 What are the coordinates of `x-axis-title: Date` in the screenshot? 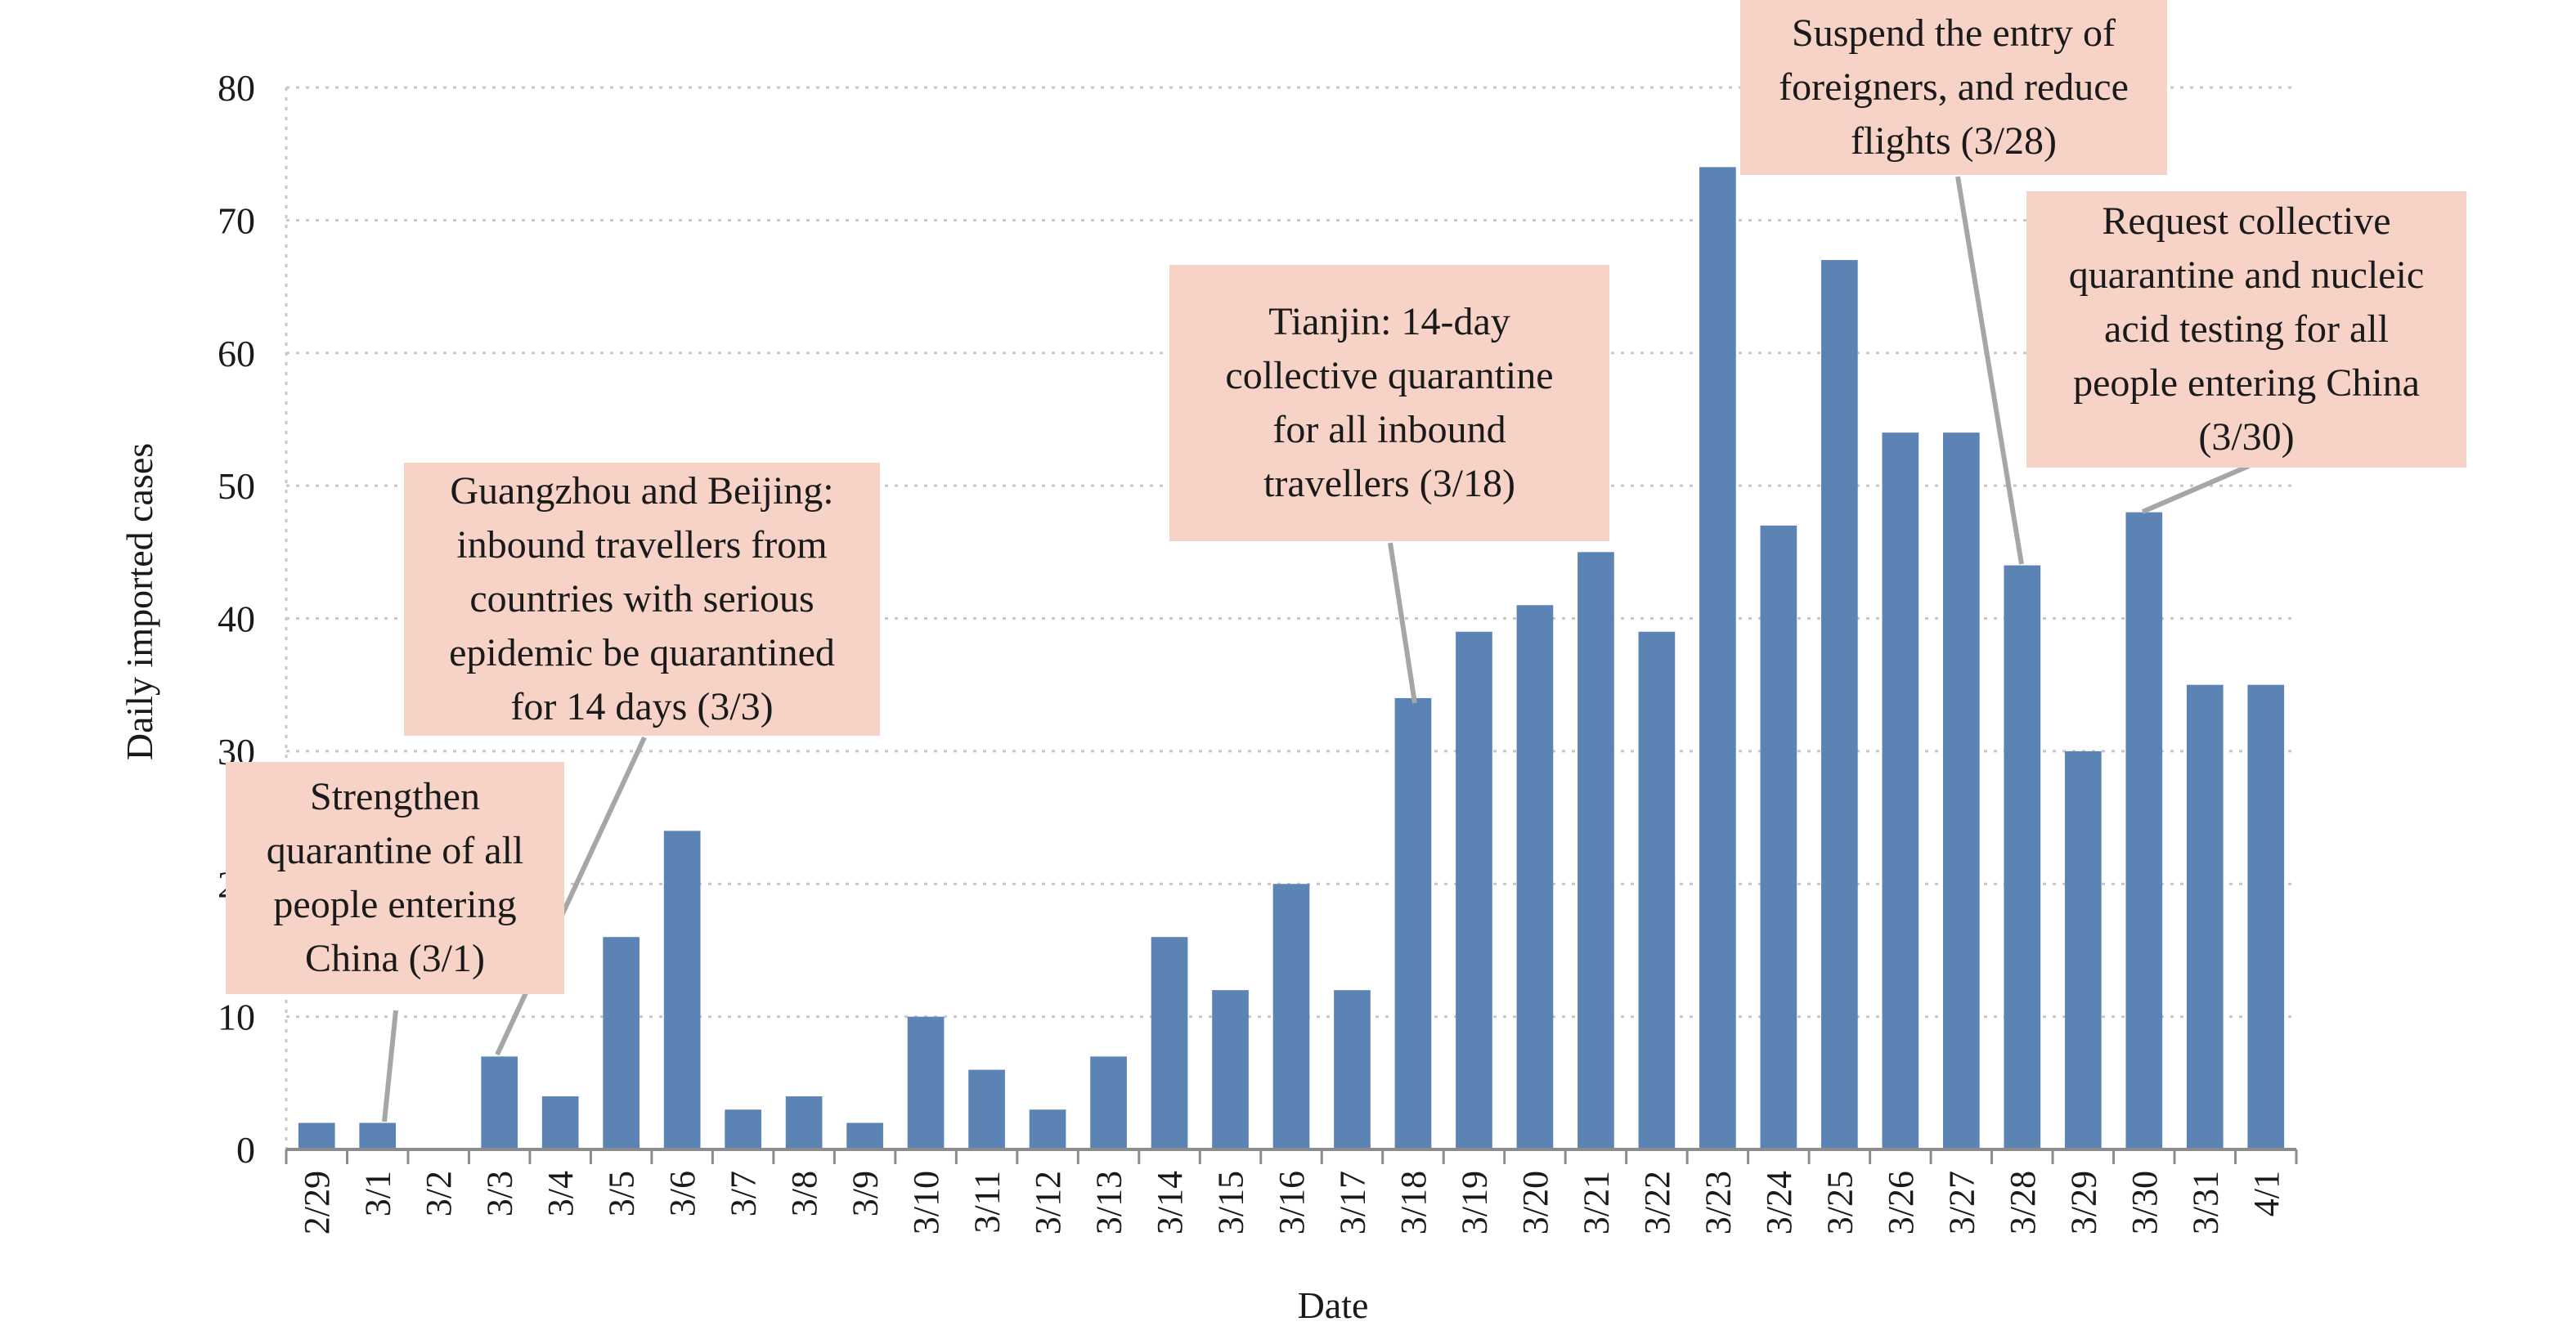 It's located at (1333, 1305).